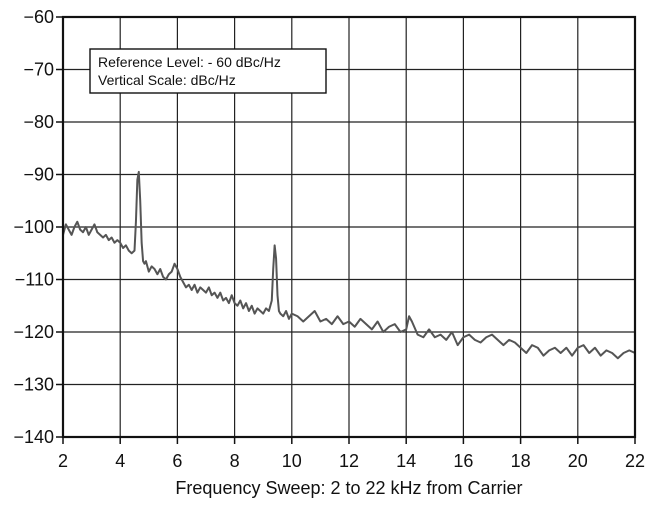  Describe the element at coordinates (578, 461) in the screenshot. I see `x-tick-label: 20` at that location.